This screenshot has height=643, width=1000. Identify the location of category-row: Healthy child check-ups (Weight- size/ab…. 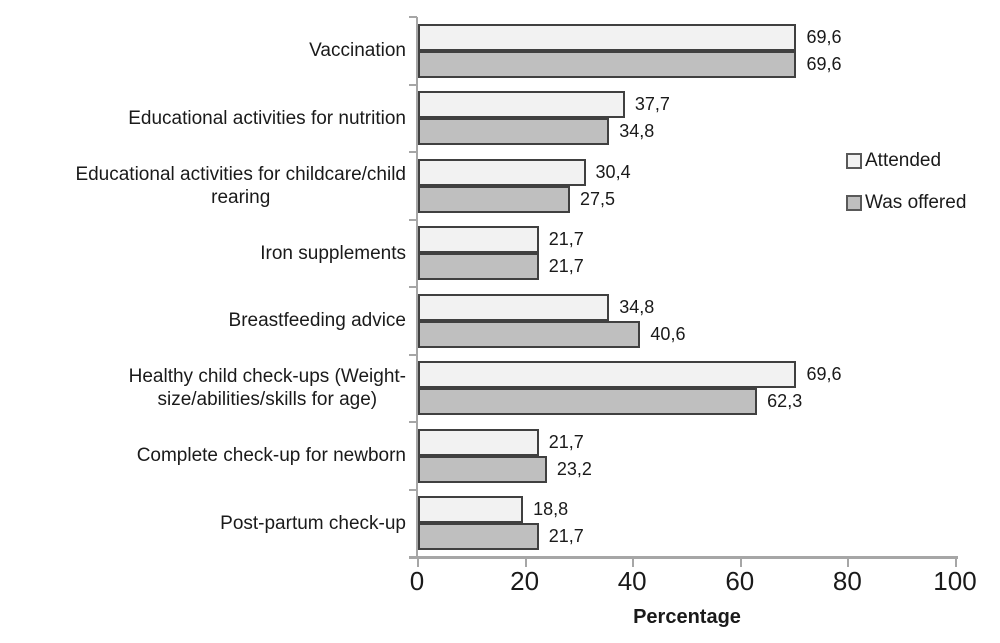
(500, 389).